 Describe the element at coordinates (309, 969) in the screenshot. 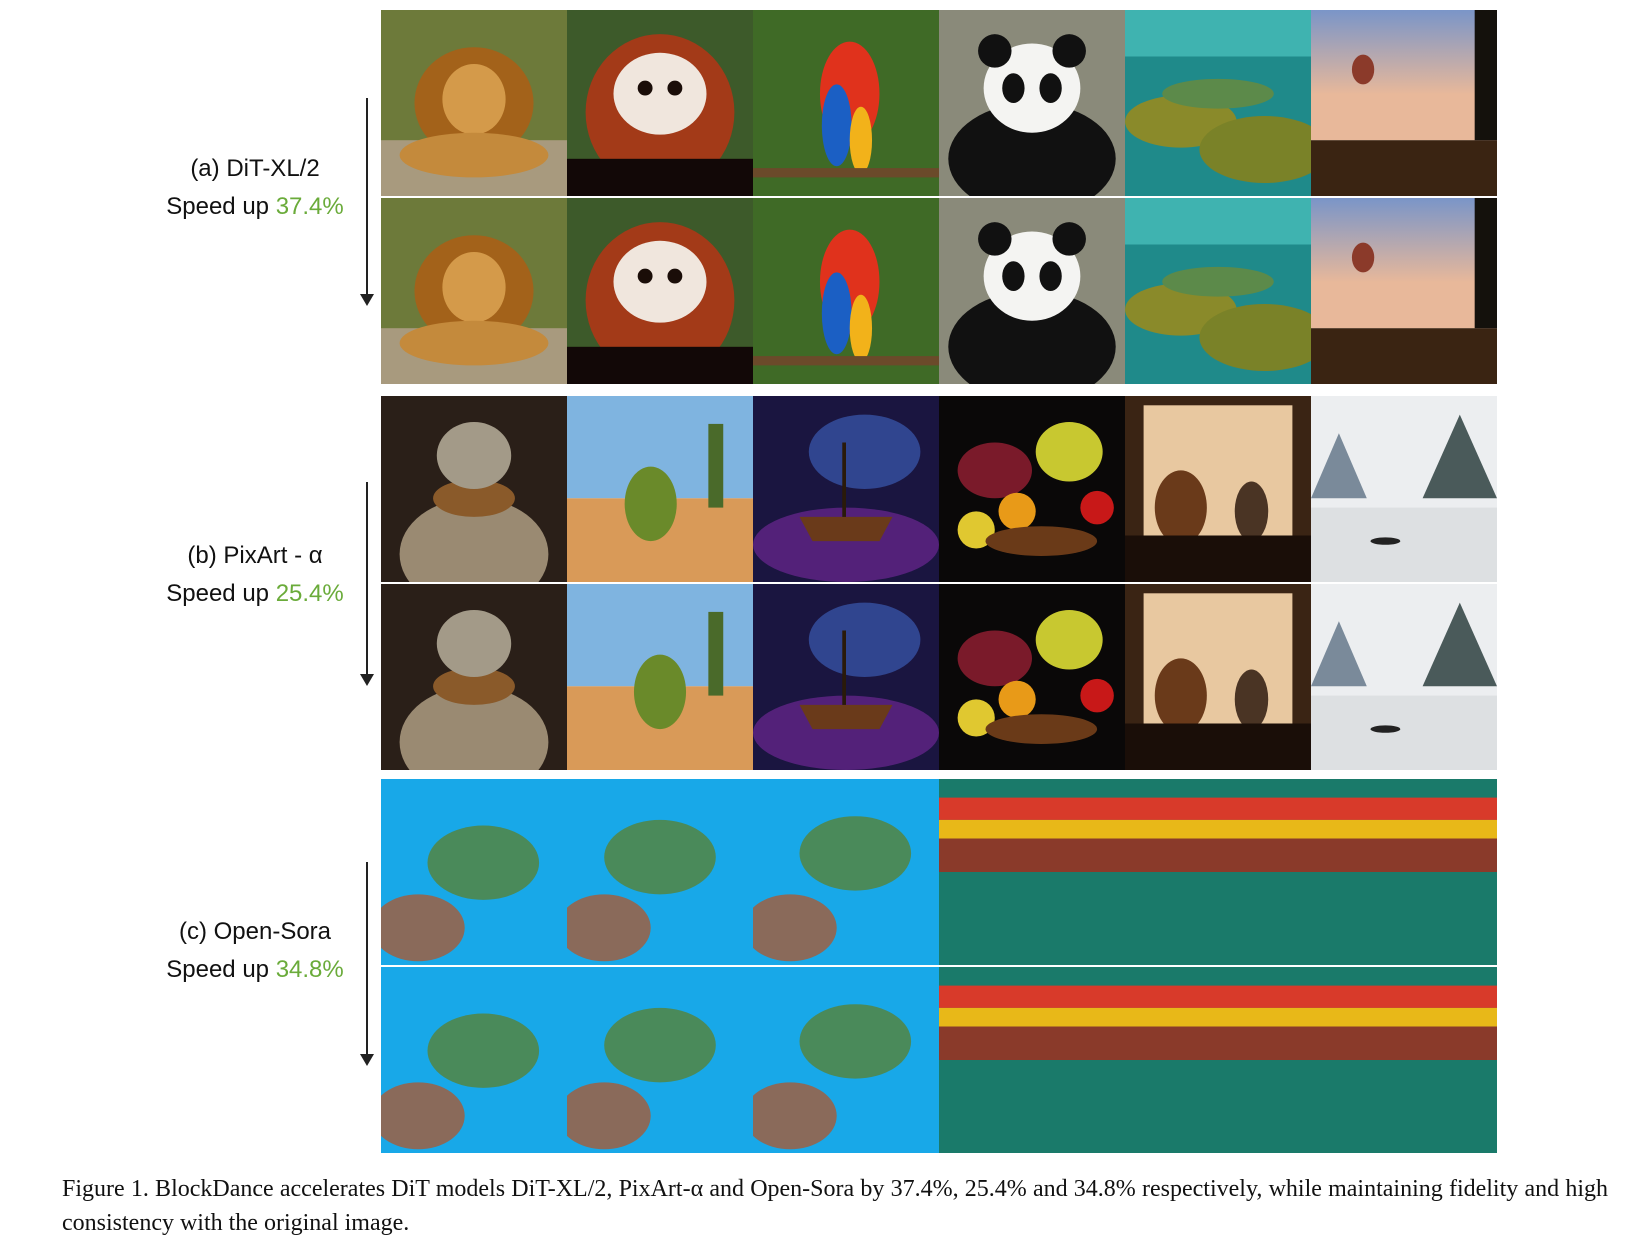

I see `speed-value: 34.8%` at that location.